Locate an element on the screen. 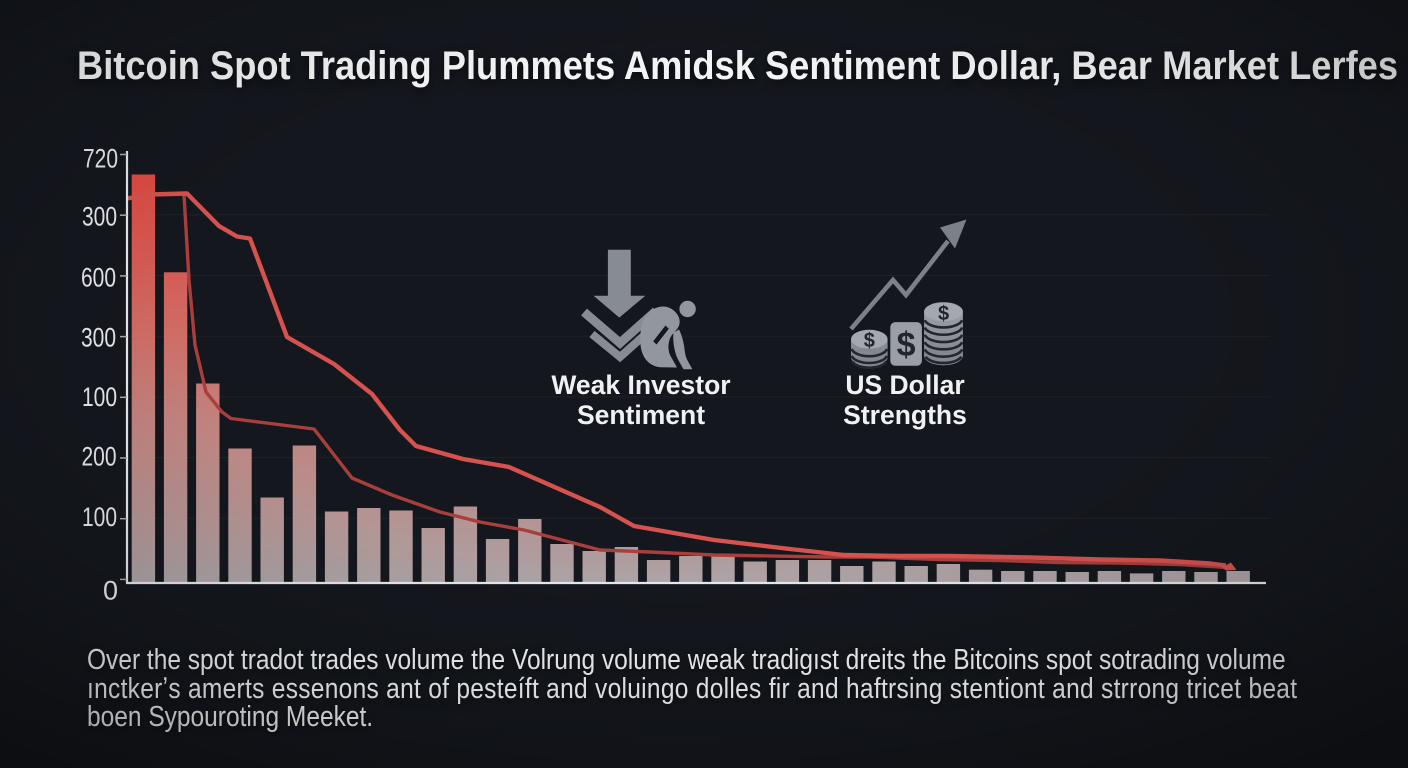  svg-text: 720 is located at coordinates (100, 159).